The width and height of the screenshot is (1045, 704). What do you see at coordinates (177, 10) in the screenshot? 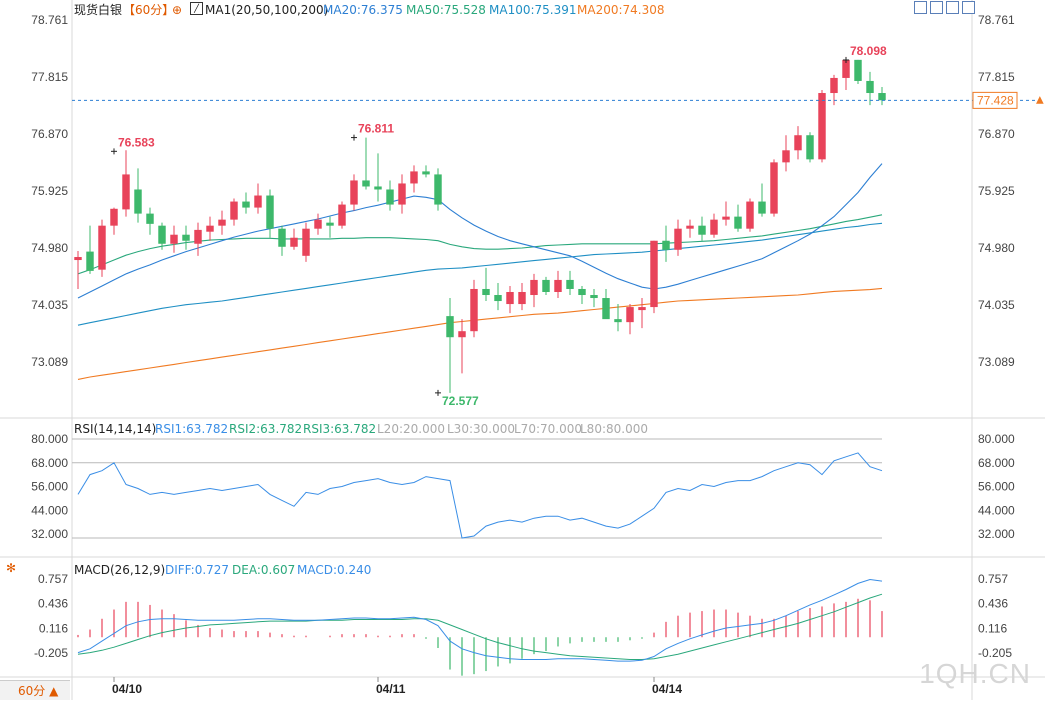
I see `settings-icon: ⊕` at bounding box center [177, 10].